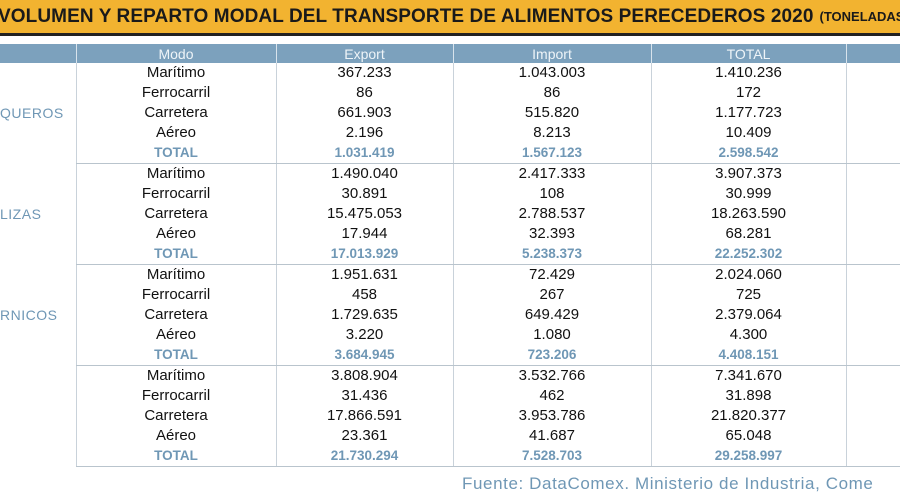  I want to click on export-cell: 31.436, so click(364, 396).